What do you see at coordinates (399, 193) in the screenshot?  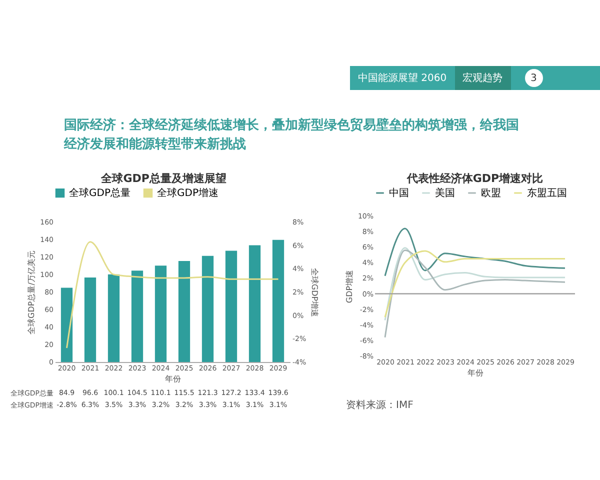 I see `legend-label: 中国` at bounding box center [399, 193].